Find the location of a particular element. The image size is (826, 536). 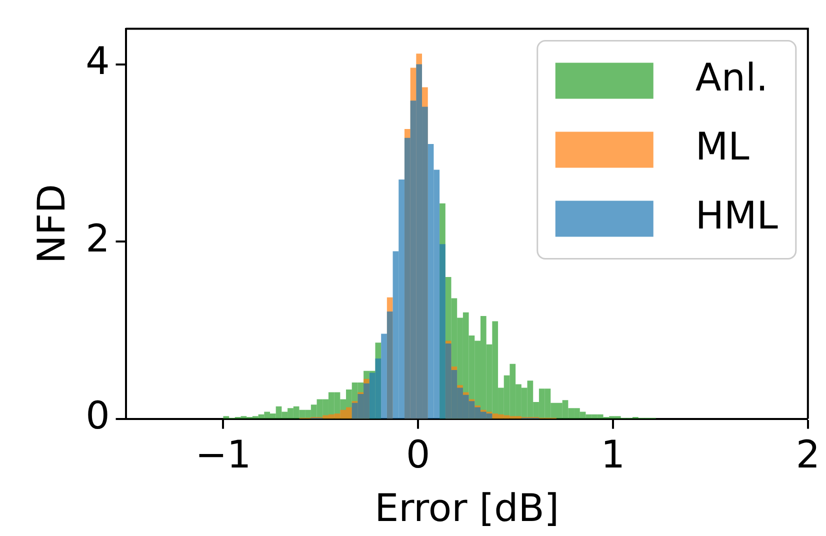

legend-label: HML is located at coordinates (736, 216).